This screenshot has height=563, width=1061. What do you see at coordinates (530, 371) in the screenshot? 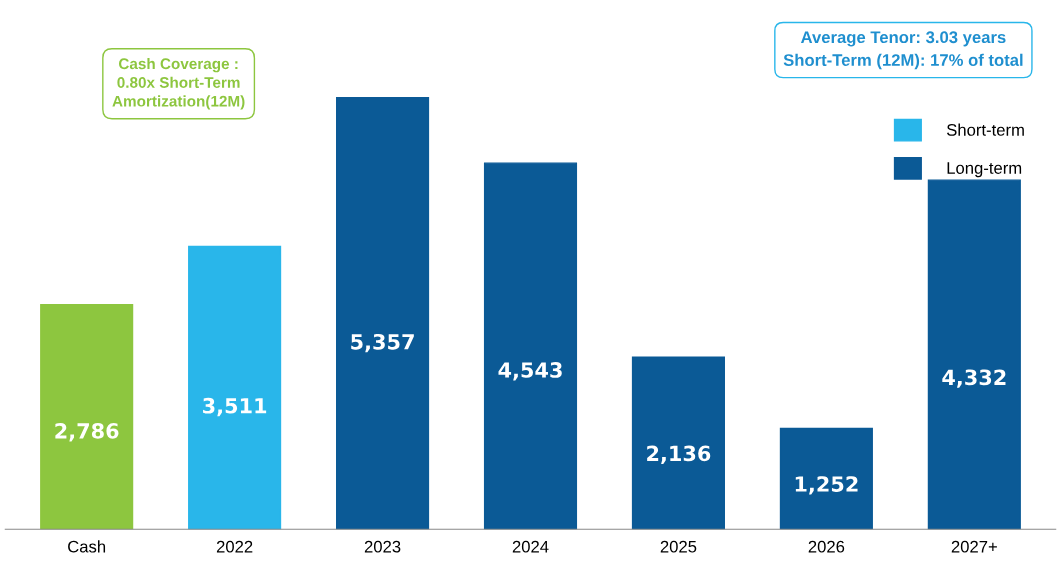
I see `data-label: 4,543` at bounding box center [530, 371].